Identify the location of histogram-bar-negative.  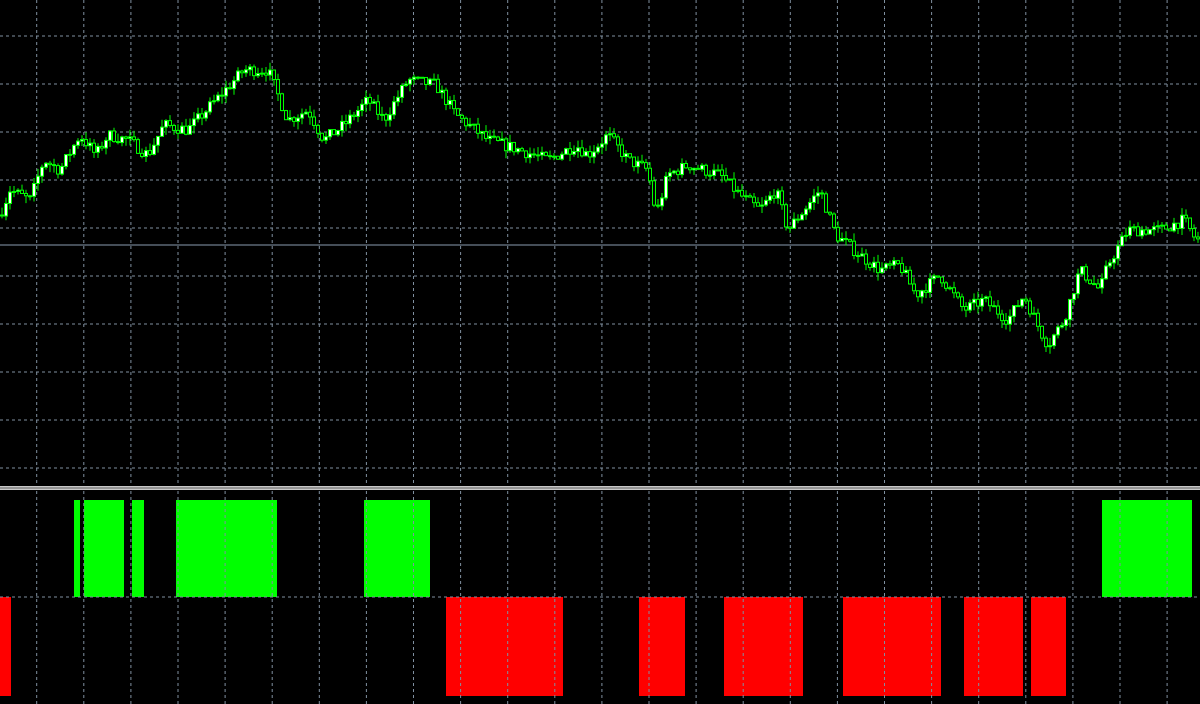
(504, 646).